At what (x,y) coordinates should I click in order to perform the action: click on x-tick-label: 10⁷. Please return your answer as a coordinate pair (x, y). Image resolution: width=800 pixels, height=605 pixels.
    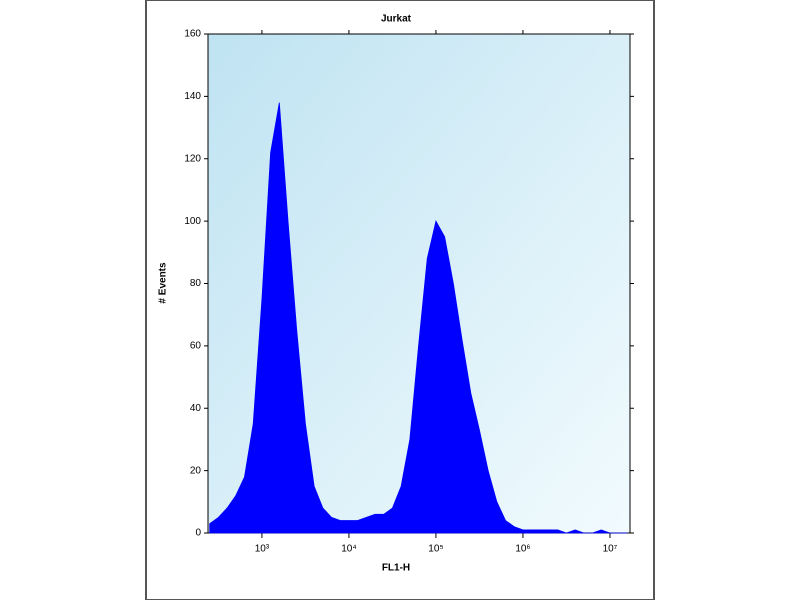
    Looking at the image, I should click on (610, 549).